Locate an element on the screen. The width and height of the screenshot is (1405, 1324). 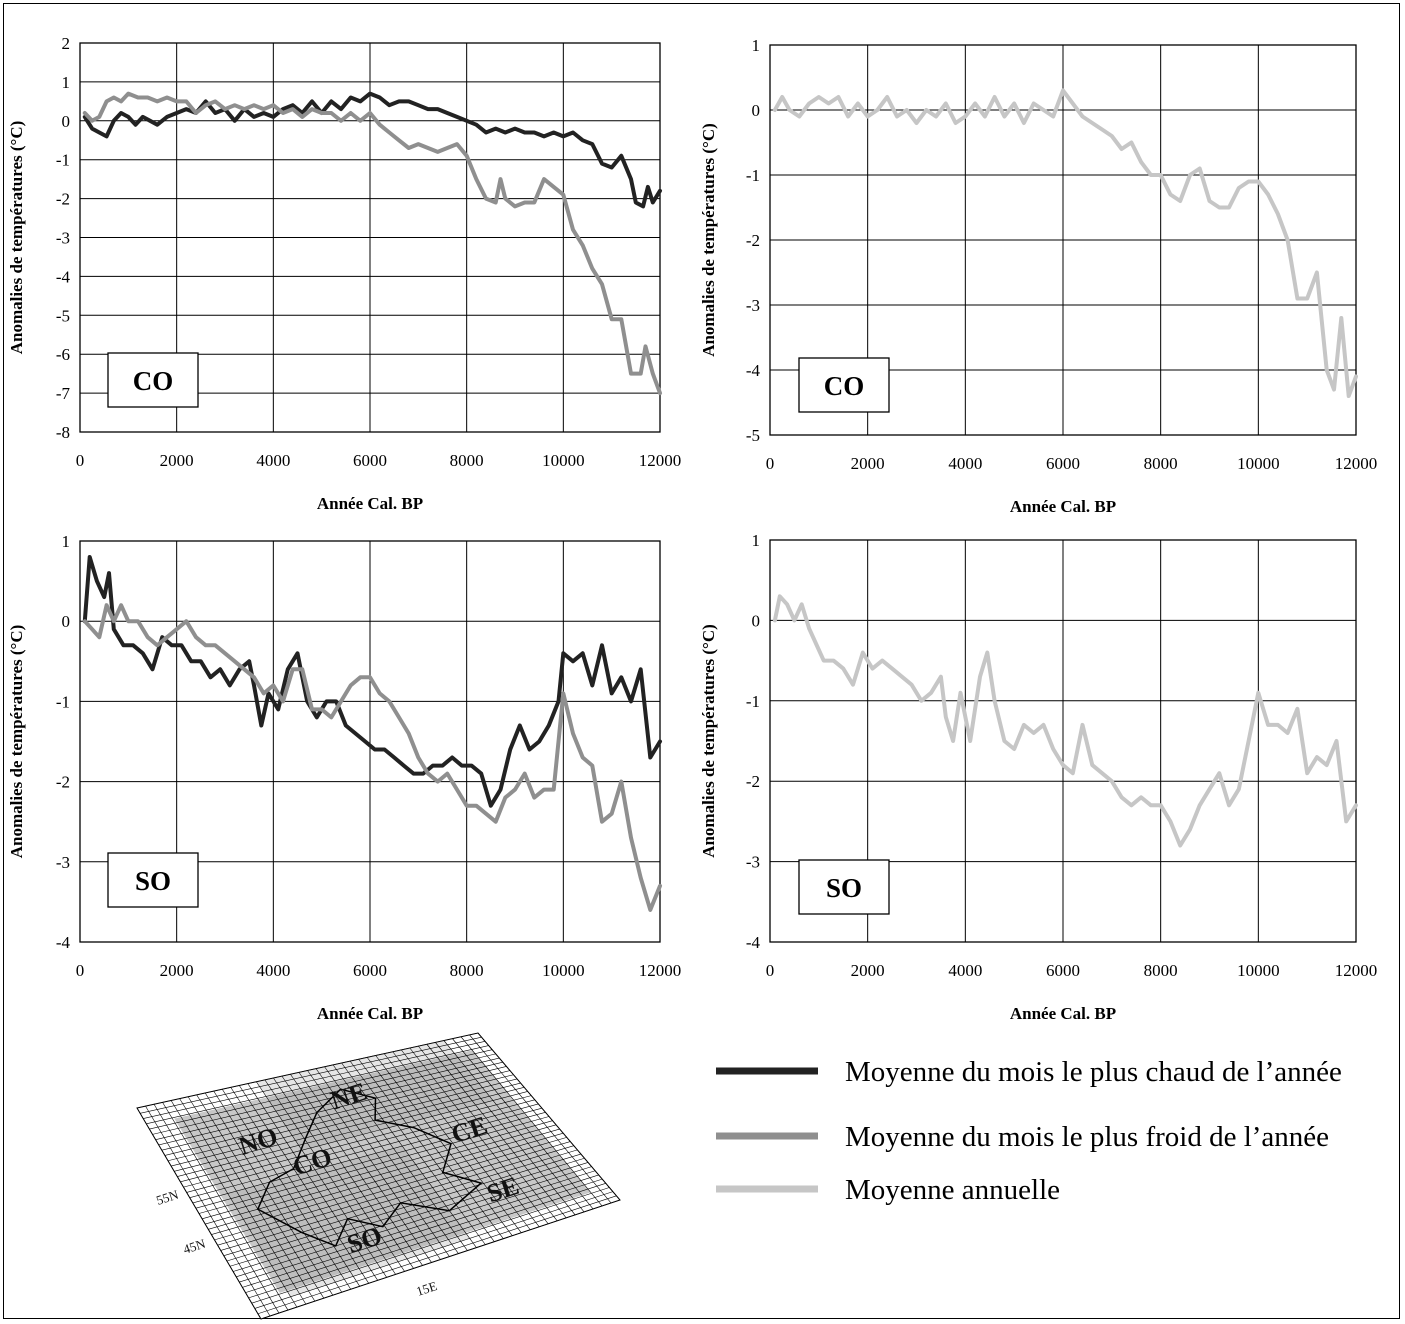
legend-label-annual: Moyenne annuelle is located at coordinates (952, 1190).